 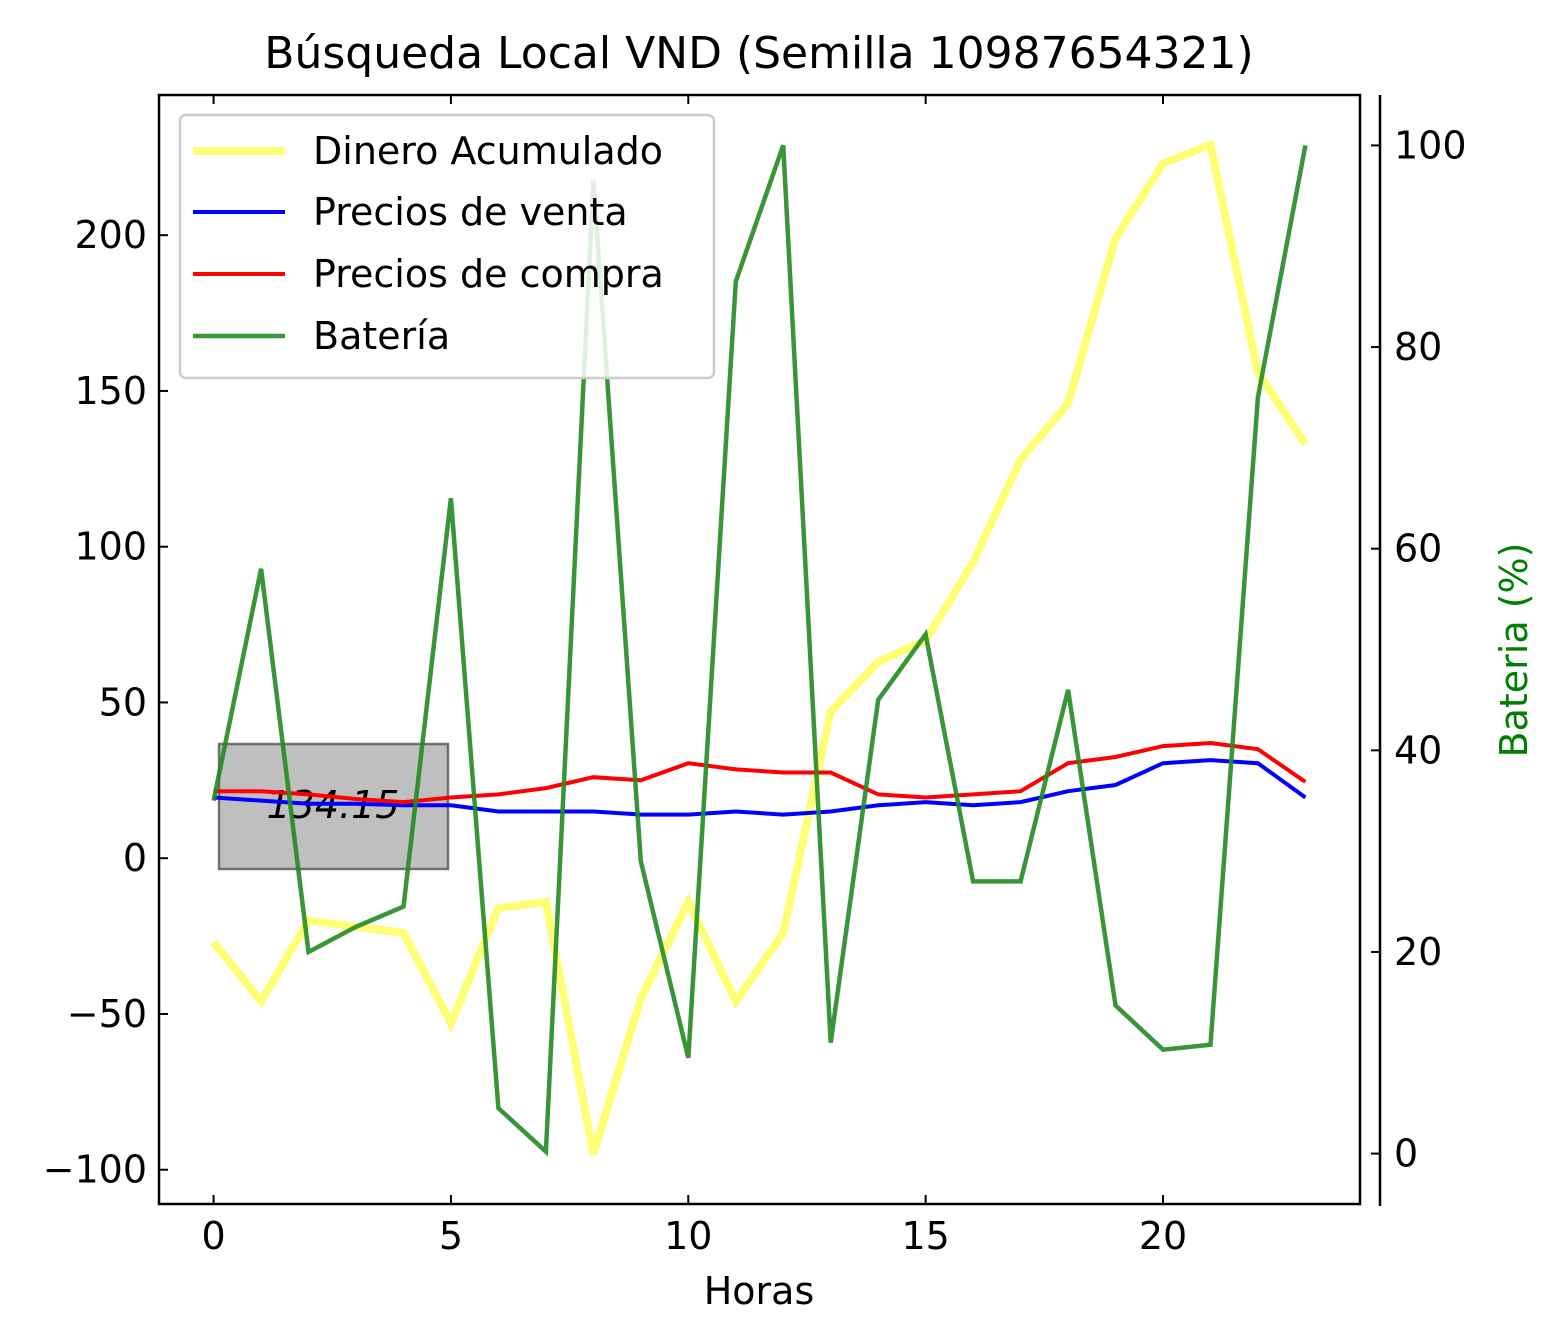 I want to click on x-axis-label: Horas, so click(x=759, y=1291).